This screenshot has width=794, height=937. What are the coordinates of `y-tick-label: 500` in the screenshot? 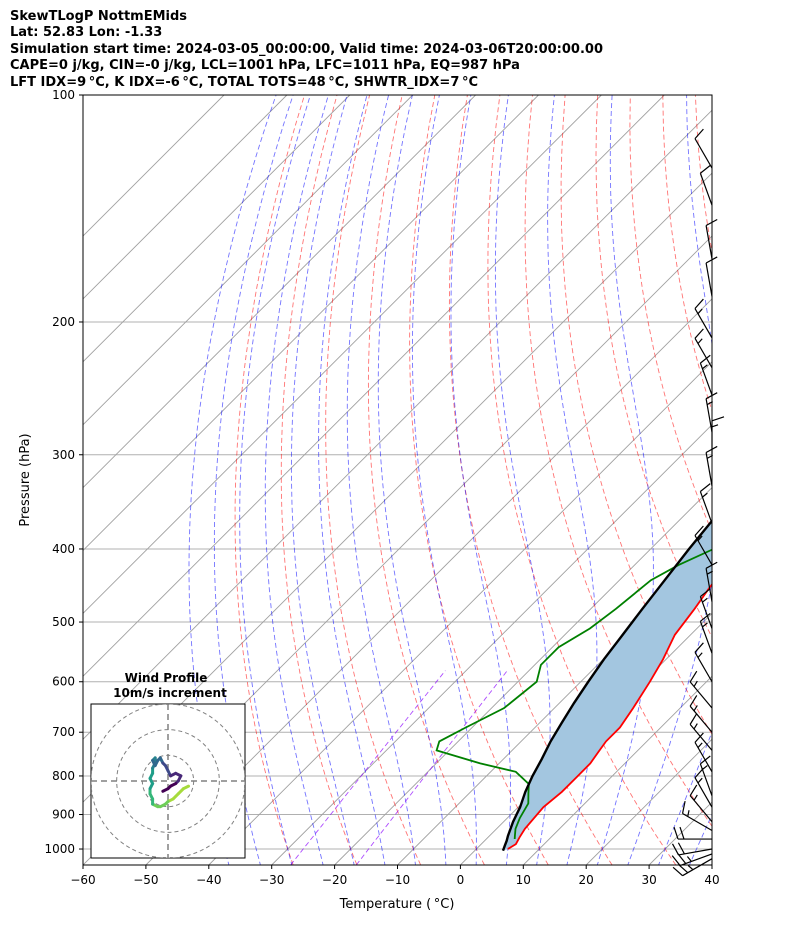 It's located at (63, 622).